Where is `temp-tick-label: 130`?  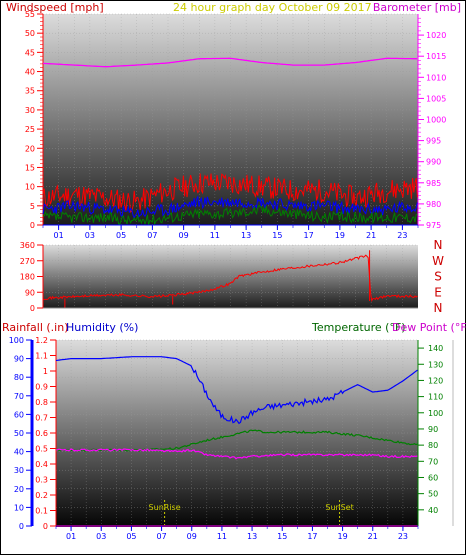 temp-tick-label: 130 is located at coordinates (435, 364).